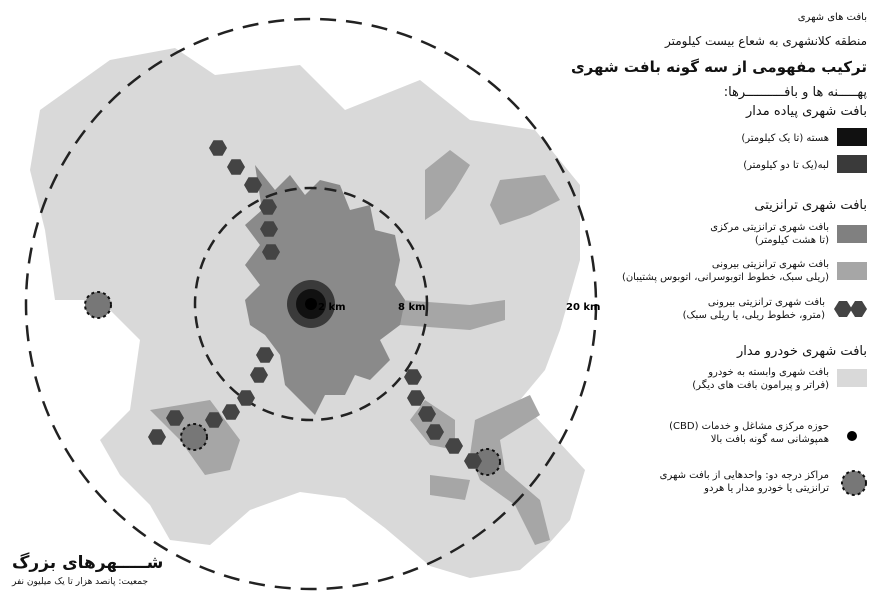 This screenshot has width=889, height=597. I want to click on central-transit-label-1: بافت شهری ترانزیتی مرکزی, so click(769, 227).